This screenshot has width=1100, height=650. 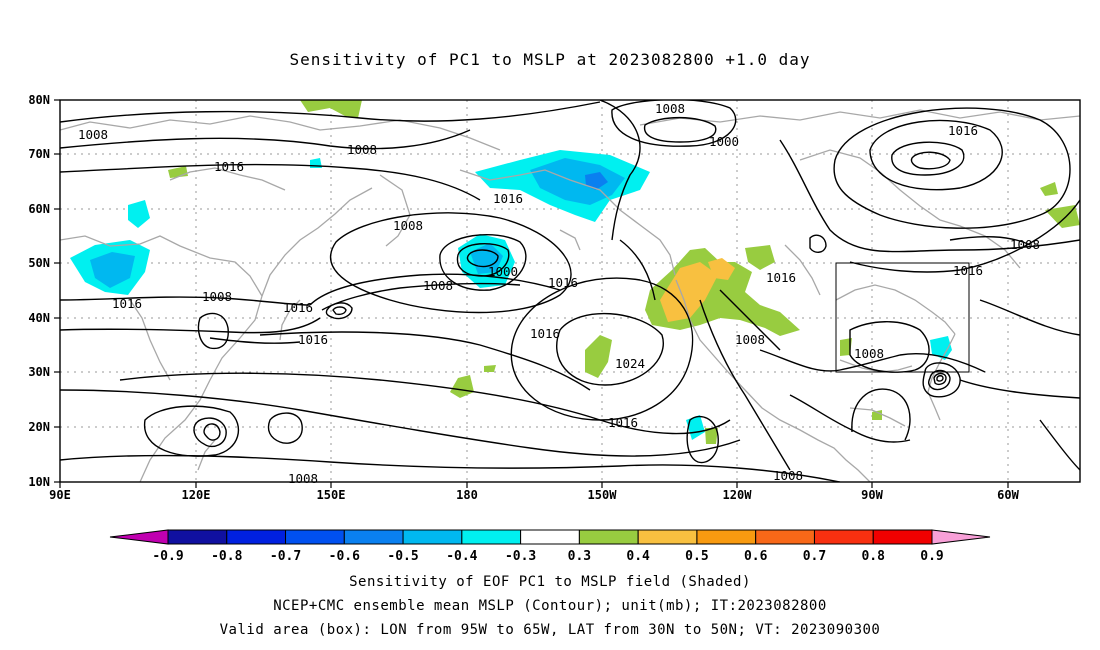 I want to click on lon-labels: 90E 120E 150E 180 150W 120W 90W 60W, so click(x=534, y=495).